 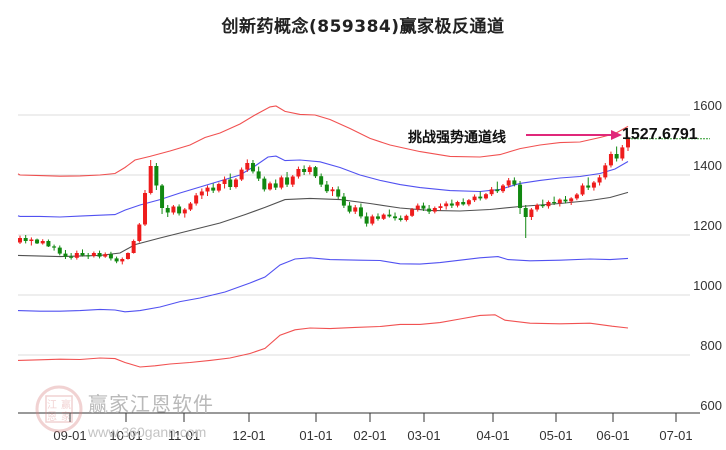 What do you see at coordinates (151, 404) in the screenshot?
I see `watermark-name: 赢家江恩软件` at bounding box center [151, 404].